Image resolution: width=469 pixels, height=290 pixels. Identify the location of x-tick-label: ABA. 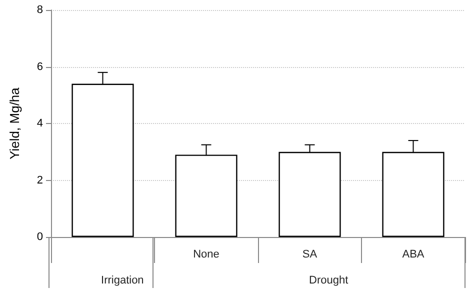
(413, 254).